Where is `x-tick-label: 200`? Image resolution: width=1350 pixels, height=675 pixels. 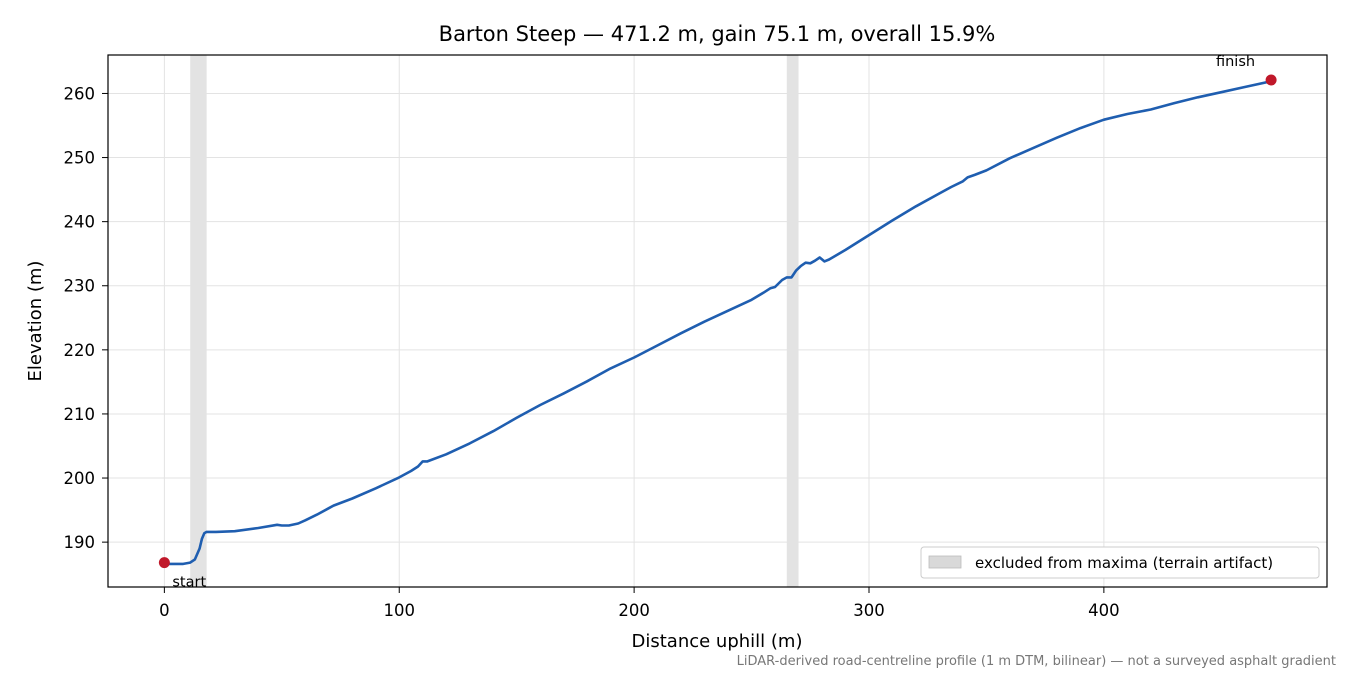 x-tick-label: 200 is located at coordinates (634, 610).